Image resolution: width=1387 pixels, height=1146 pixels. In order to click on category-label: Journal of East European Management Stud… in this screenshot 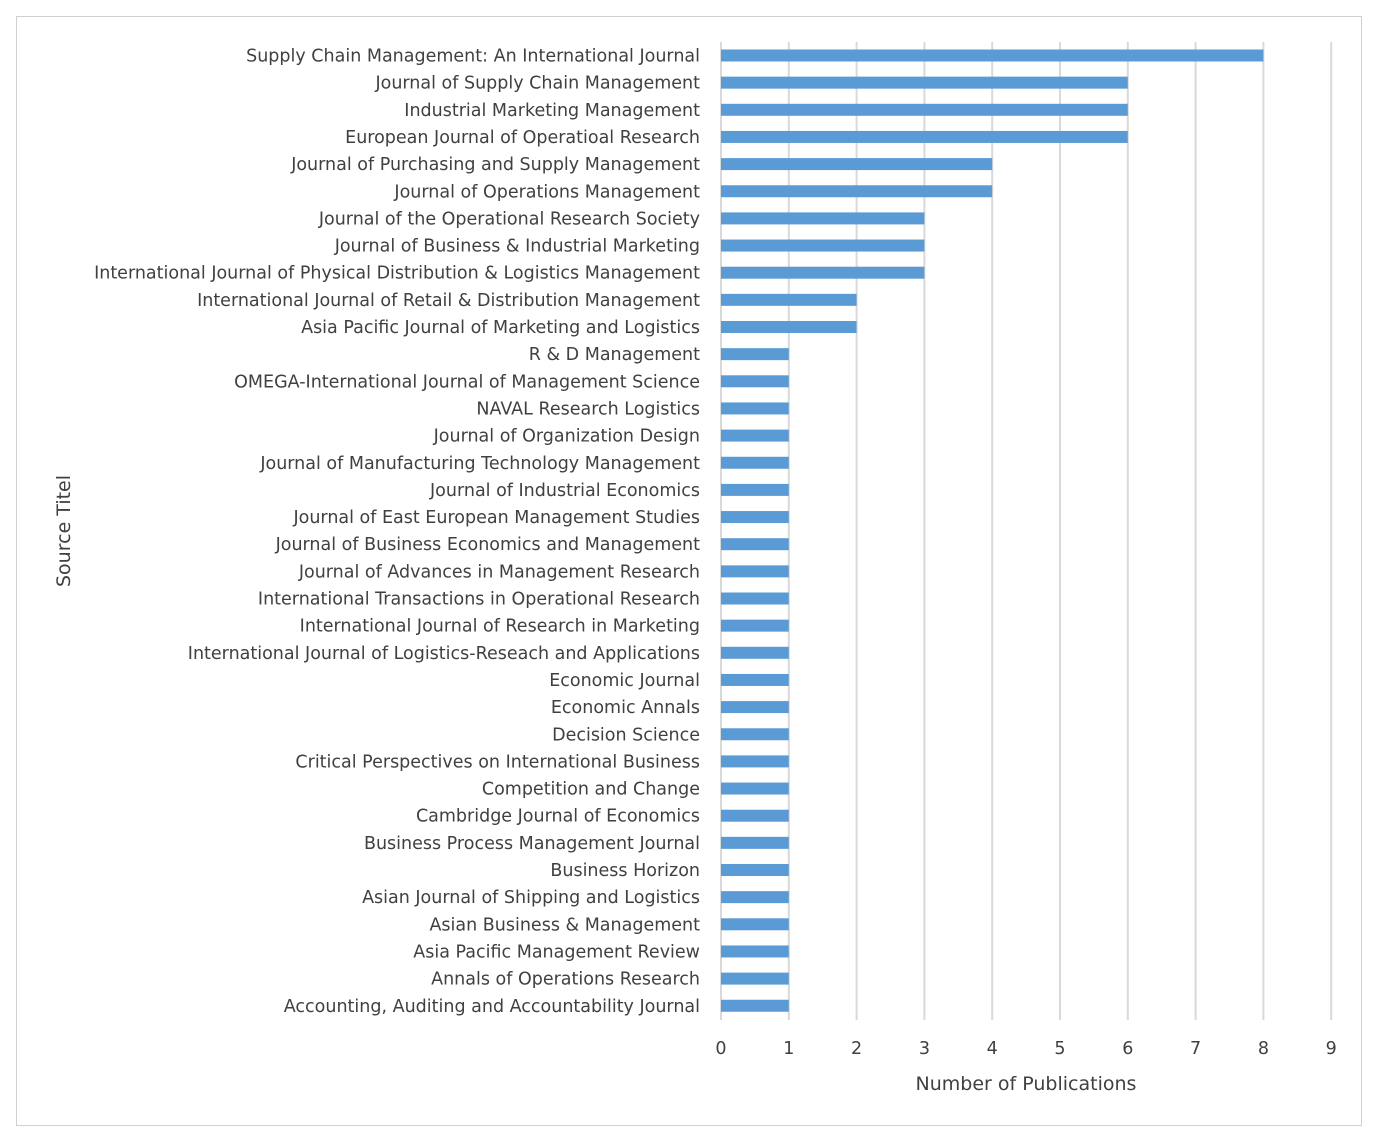, I will do `click(496, 518)`.